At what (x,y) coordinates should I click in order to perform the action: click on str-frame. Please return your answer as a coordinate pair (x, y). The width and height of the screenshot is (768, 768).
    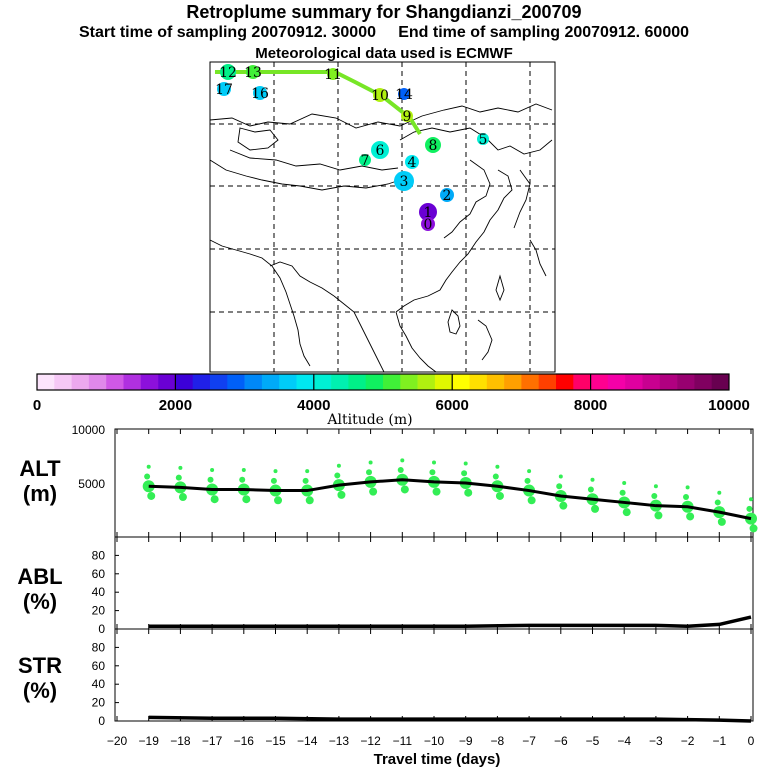
    Looking at the image, I should click on (434, 675).